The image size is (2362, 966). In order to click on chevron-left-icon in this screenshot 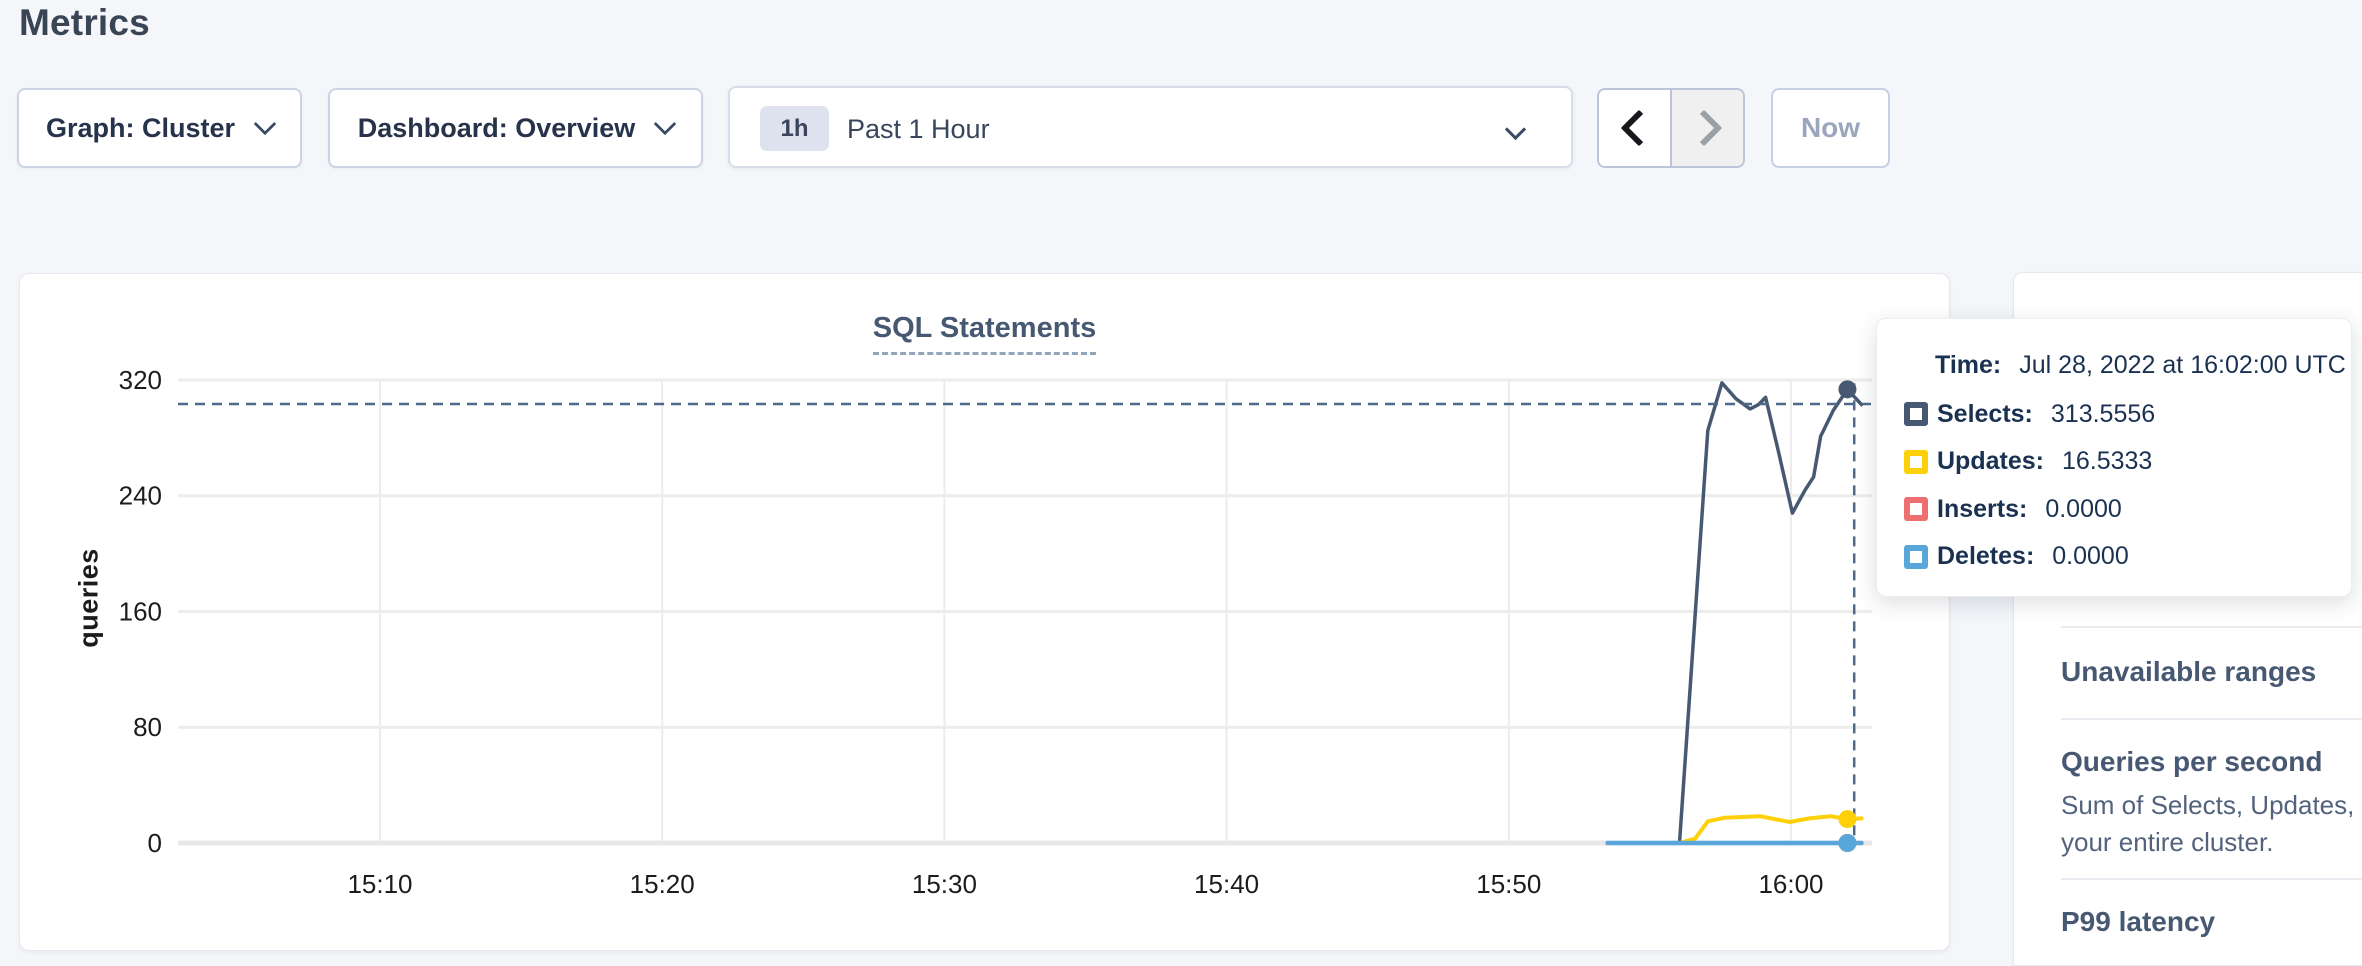, I will do `click(1638, 128)`.